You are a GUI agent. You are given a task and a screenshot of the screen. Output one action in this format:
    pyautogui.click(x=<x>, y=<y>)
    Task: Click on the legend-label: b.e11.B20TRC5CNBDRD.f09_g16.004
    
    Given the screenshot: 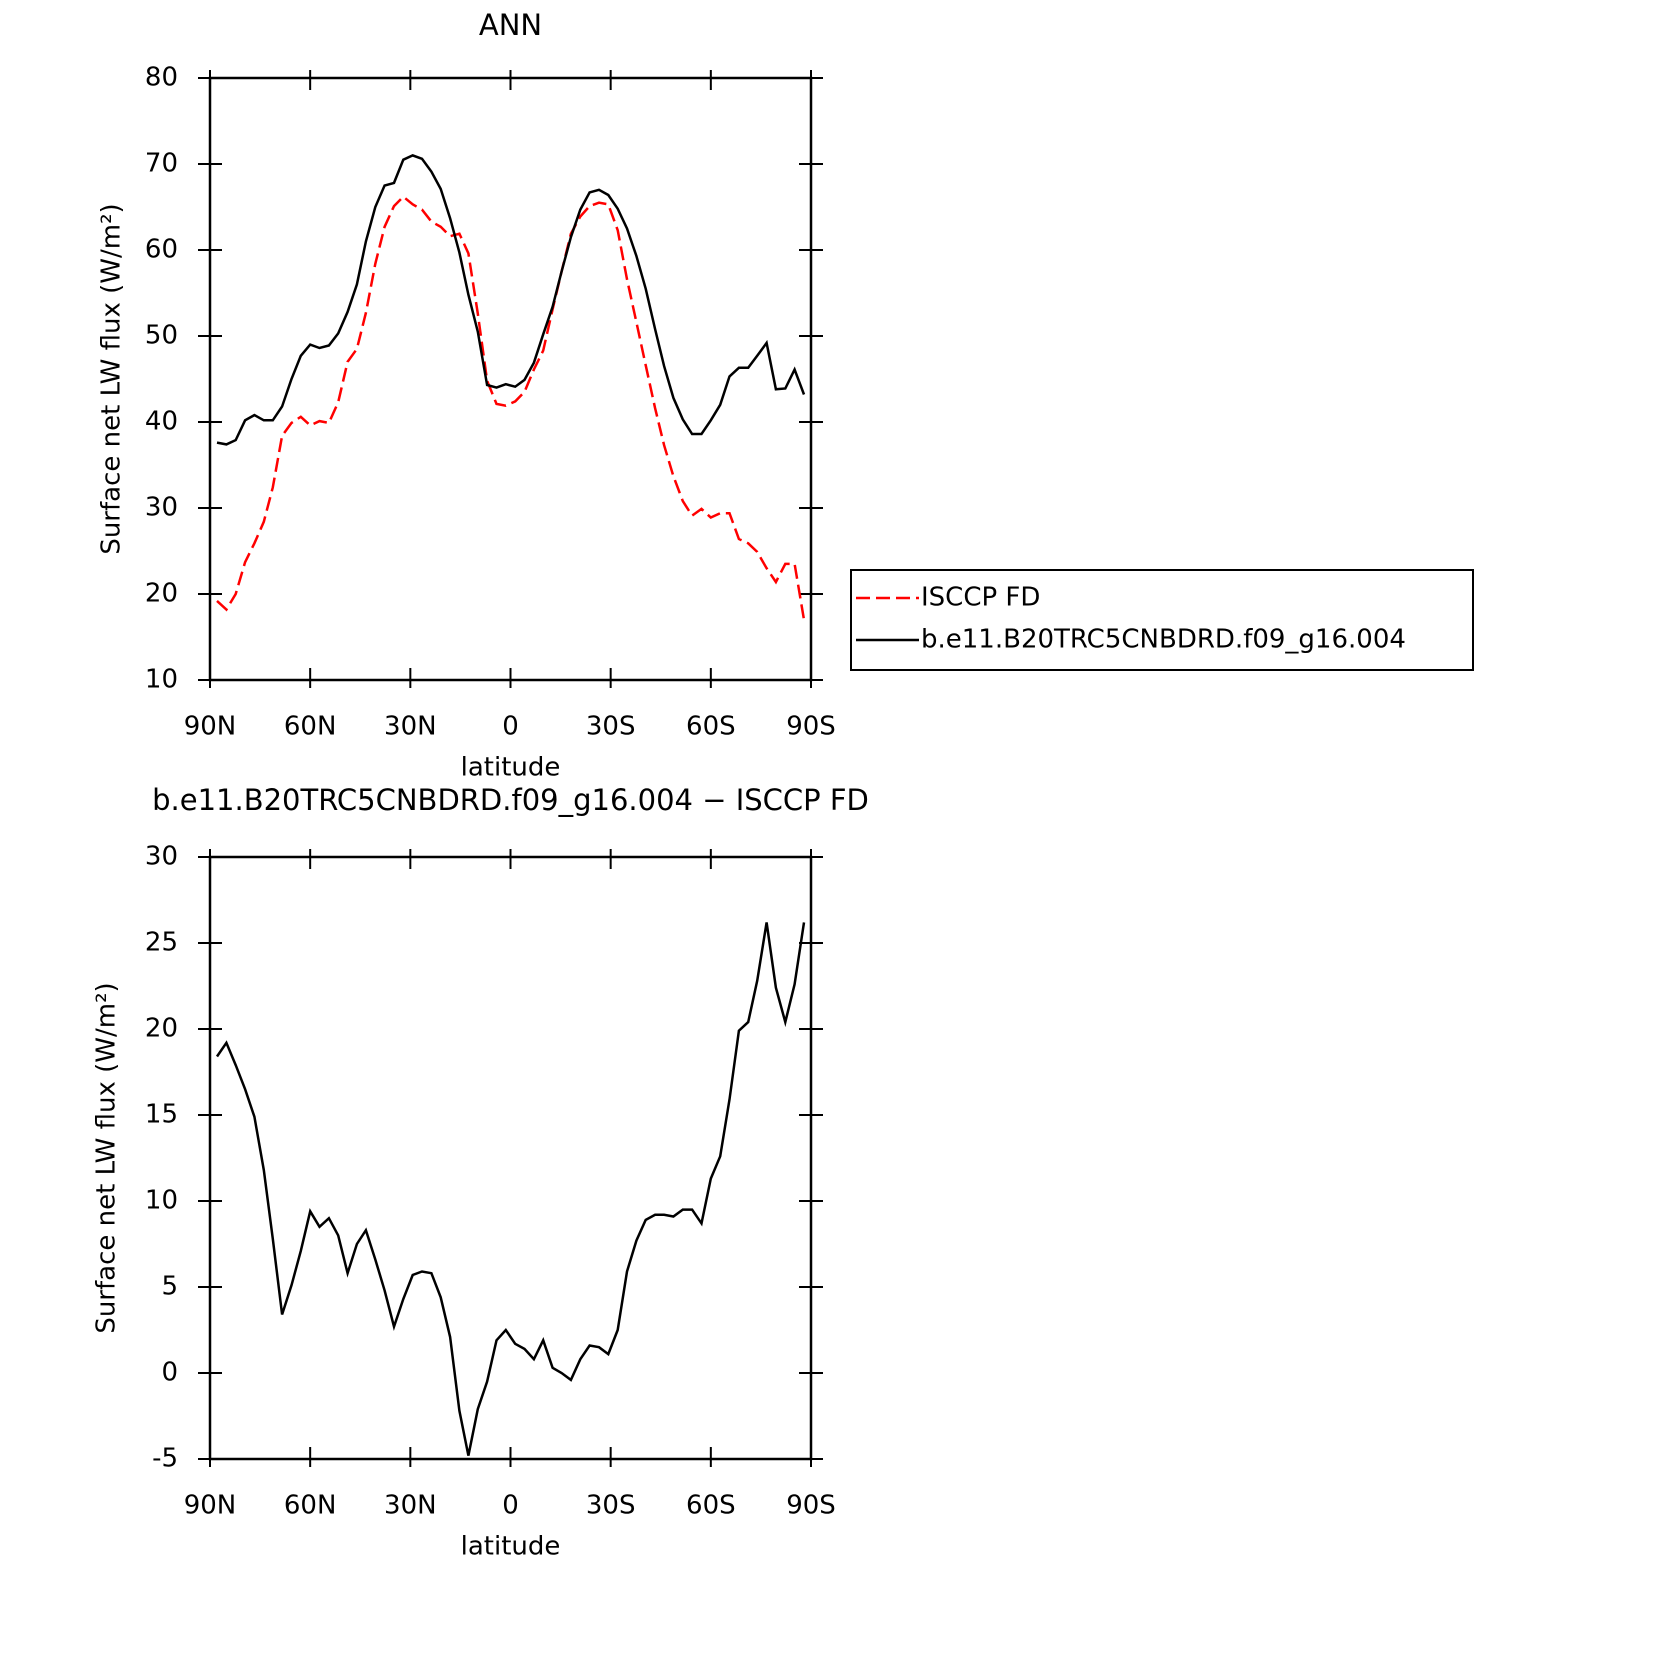 What is the action you would take?
    pyautogui.click(x=1163, y=640)
    